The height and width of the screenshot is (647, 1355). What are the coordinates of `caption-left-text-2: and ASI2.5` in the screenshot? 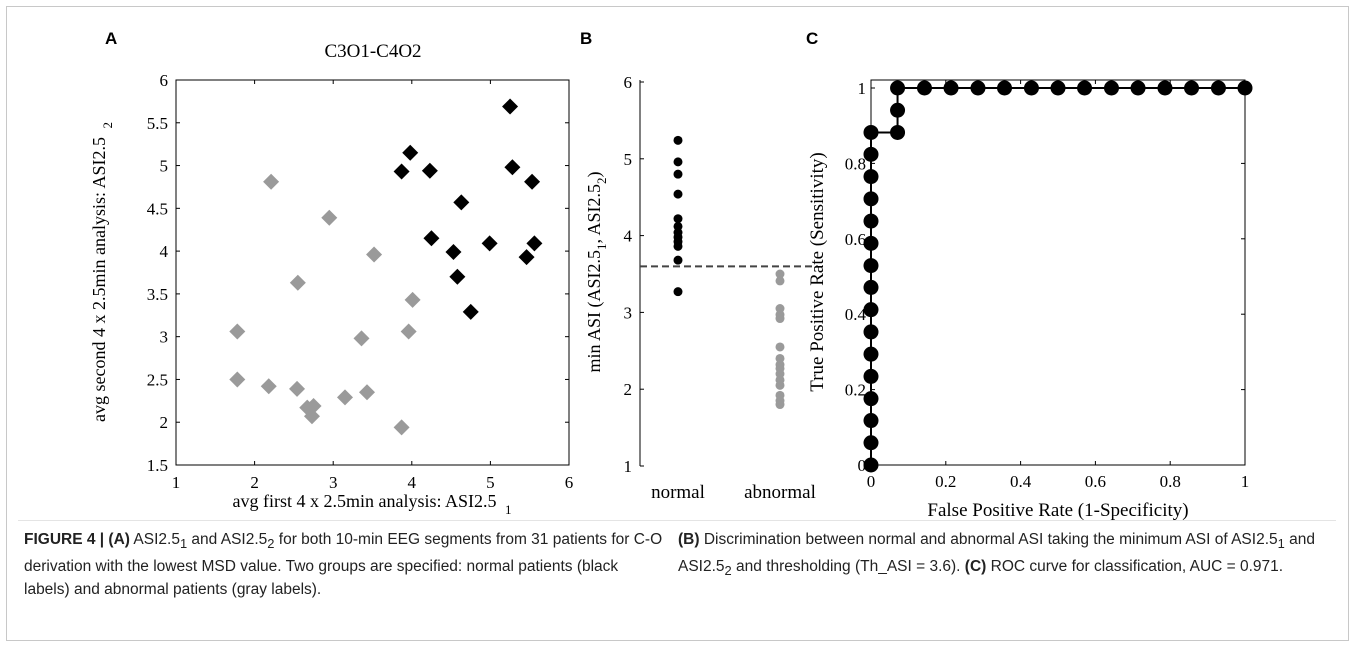 It's located at (227, 539).